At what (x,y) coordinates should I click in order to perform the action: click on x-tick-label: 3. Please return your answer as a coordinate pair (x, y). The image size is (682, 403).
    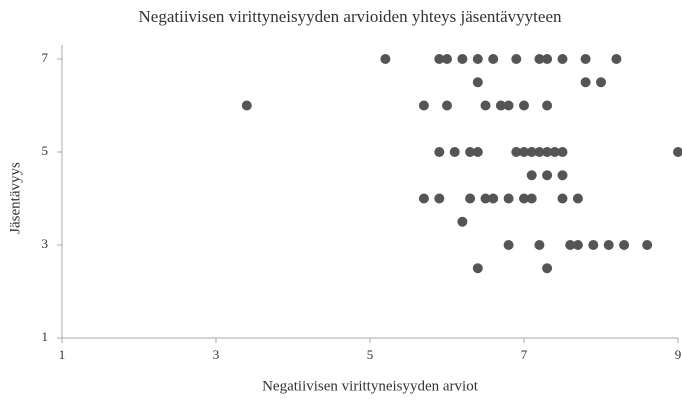
    Looking at the image, I should click on (216, 354).